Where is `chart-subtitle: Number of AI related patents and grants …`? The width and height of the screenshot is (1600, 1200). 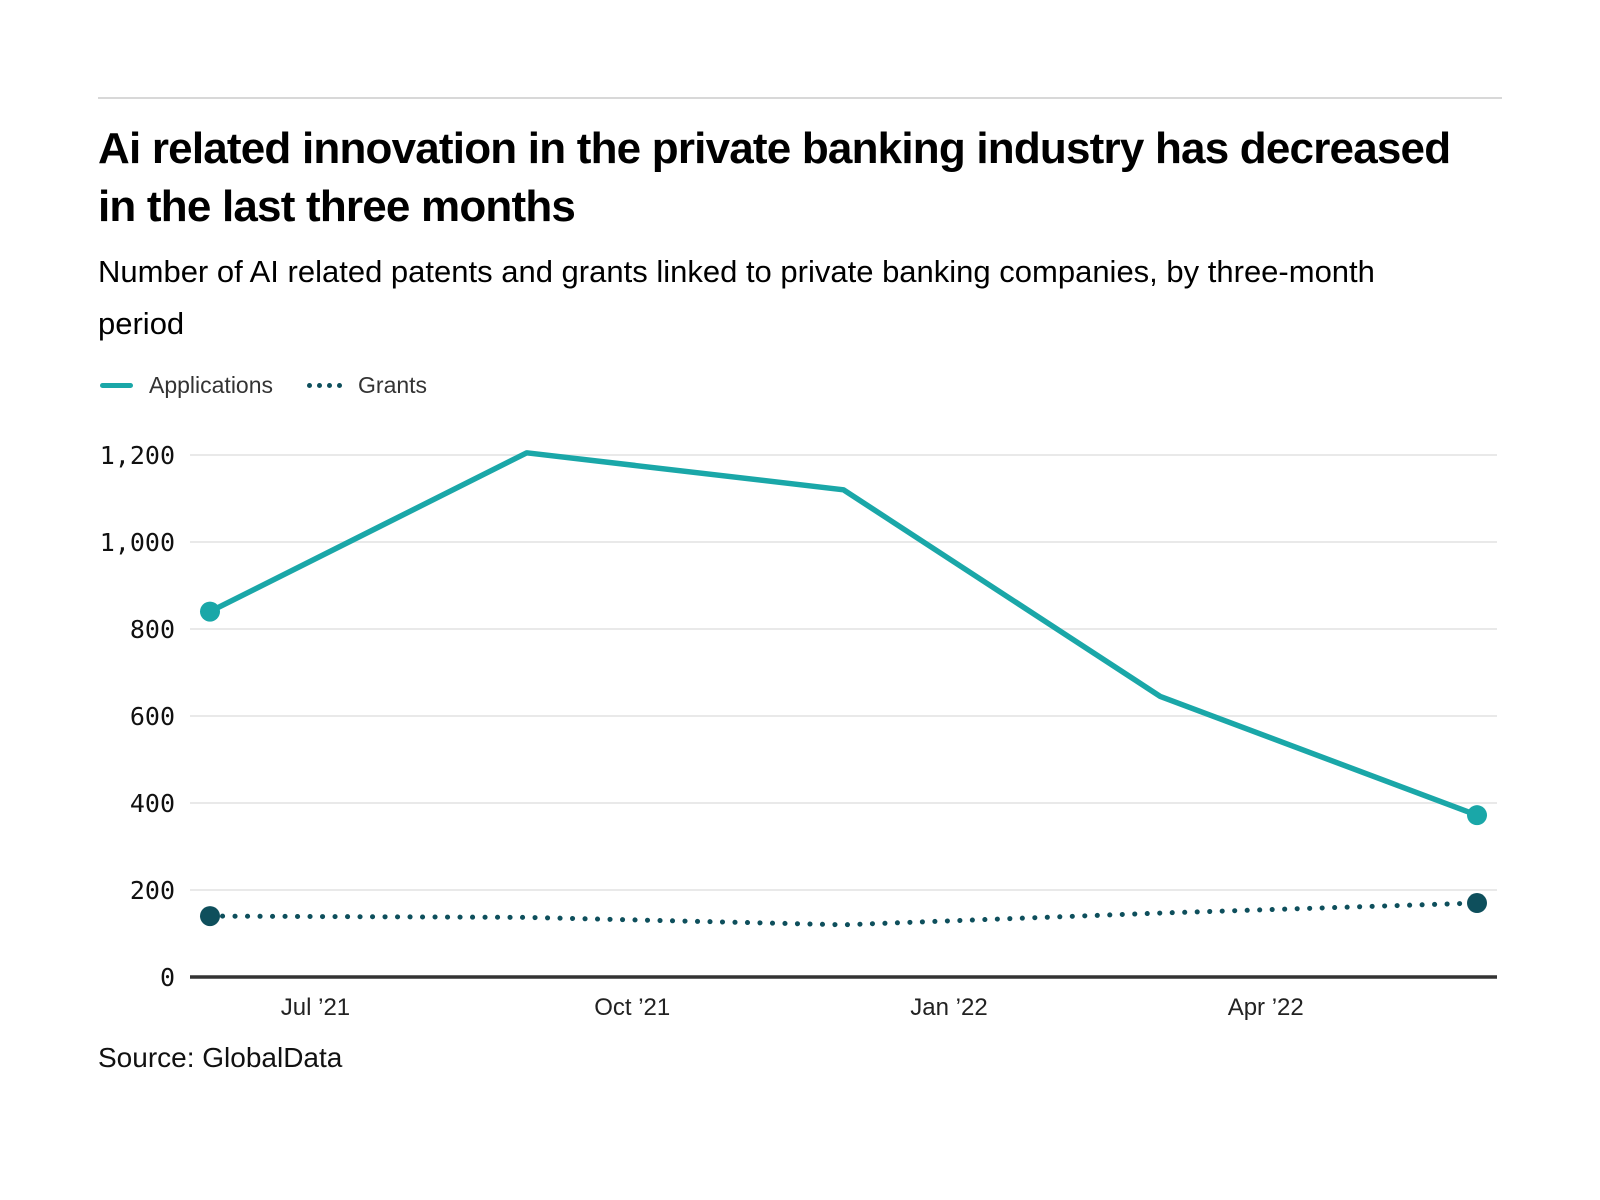 chart-subtitle: Number of AI related patents and grants … is located at coordinates (736, 297).